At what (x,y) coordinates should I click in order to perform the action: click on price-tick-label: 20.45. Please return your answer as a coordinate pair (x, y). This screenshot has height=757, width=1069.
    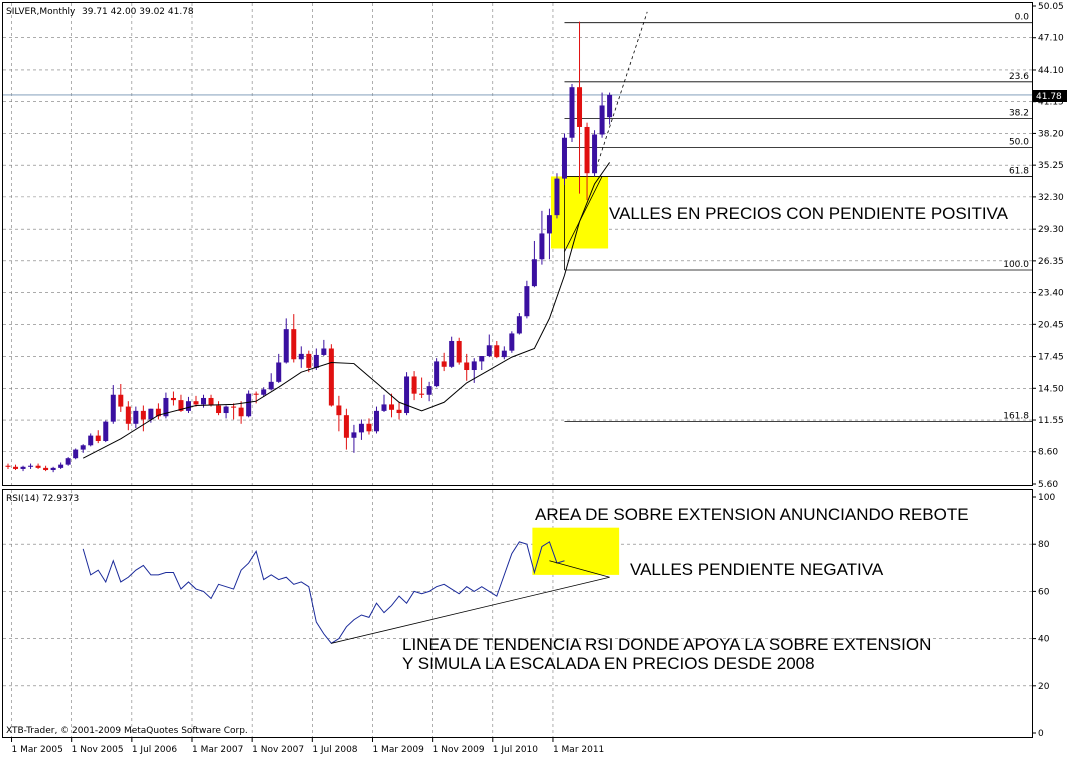
    Looking at the image, I should click on (1051, 325).